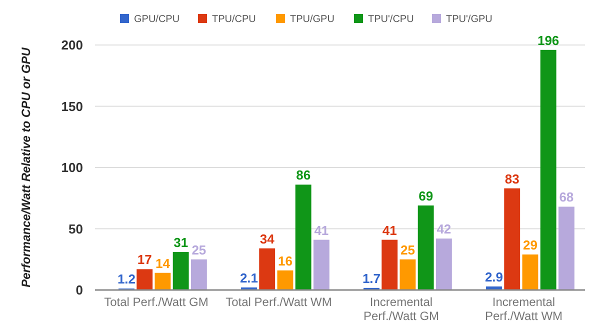 The image size is (600, 334). I want to click on data-label: 83, so click(512, 178).